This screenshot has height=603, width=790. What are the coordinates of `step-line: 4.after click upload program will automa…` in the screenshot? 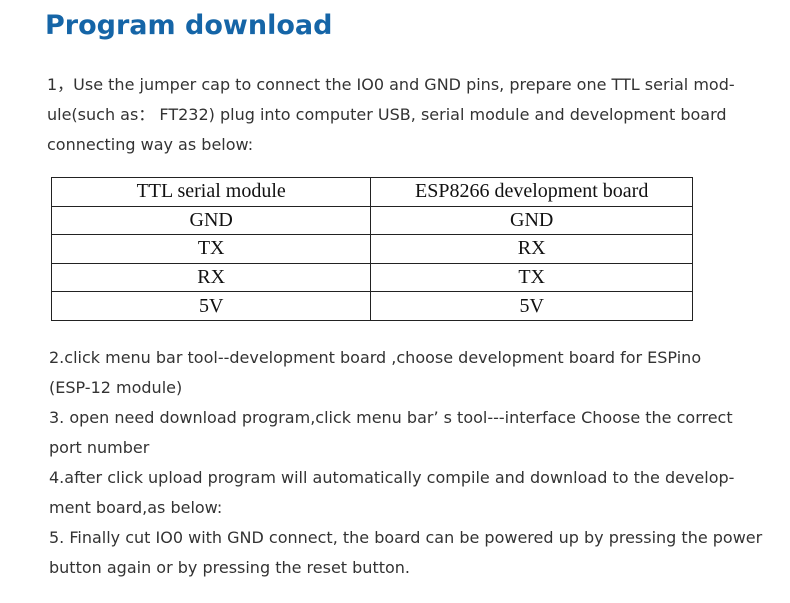 It's located at (392, 477).